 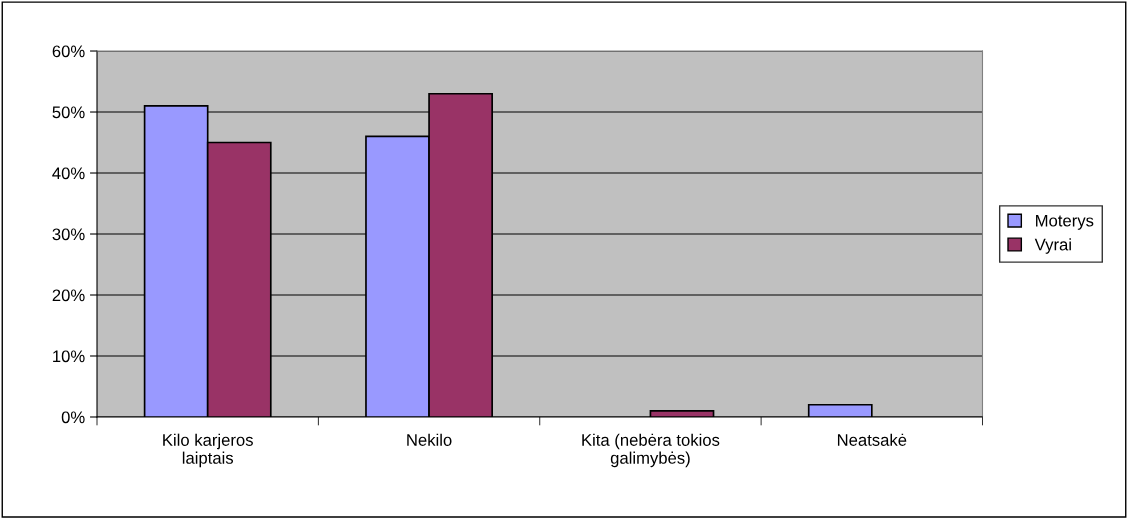 I want to click on legend-label: Moterys, so click(x=1065, y=222).